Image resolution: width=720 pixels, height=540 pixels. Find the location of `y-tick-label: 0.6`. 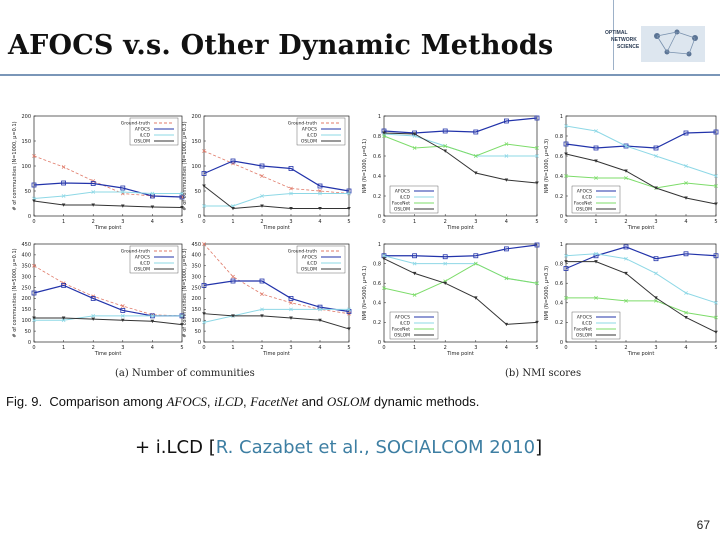

y-tick-label: 0.6 is located at coordinates (377, 157).